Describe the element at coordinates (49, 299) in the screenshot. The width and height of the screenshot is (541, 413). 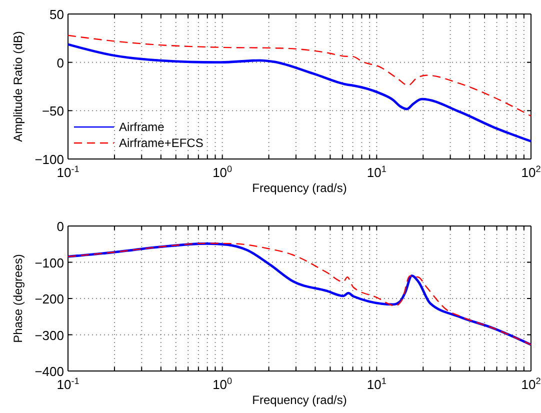
I see `y-tick-label: −200` at that location.